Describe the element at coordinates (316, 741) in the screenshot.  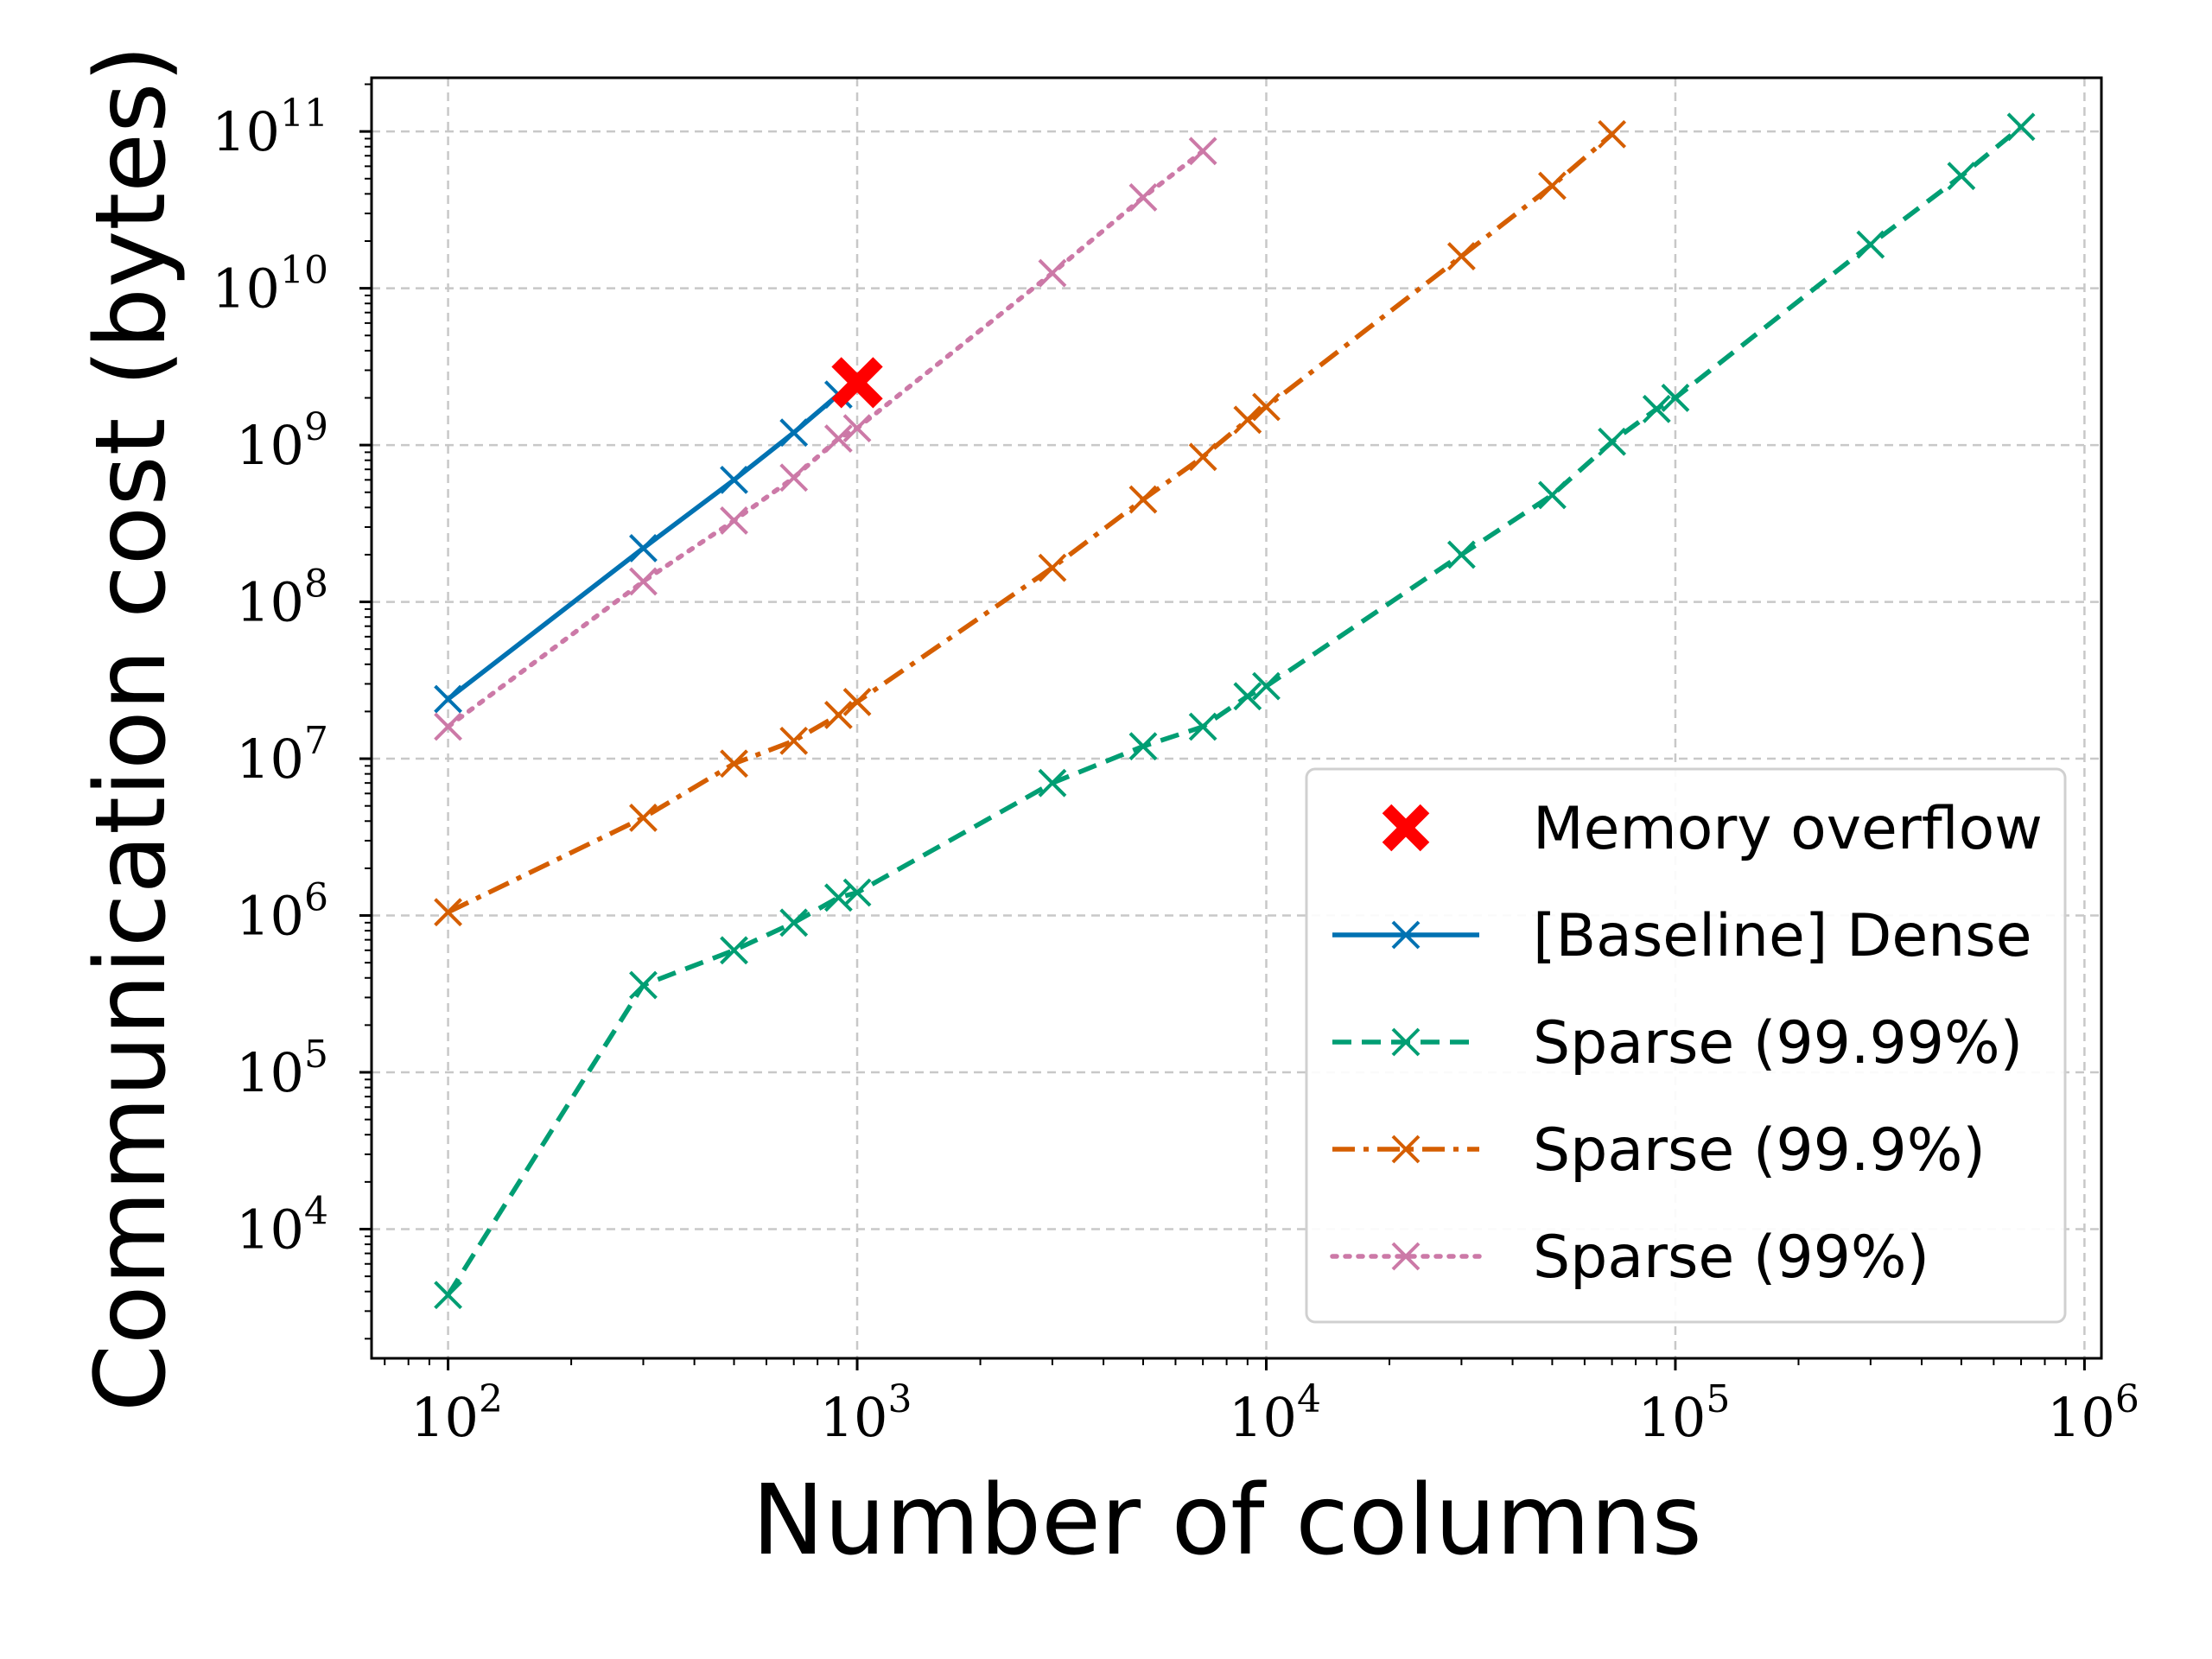
I see `y-tick-label-exponent: 7` at that location.